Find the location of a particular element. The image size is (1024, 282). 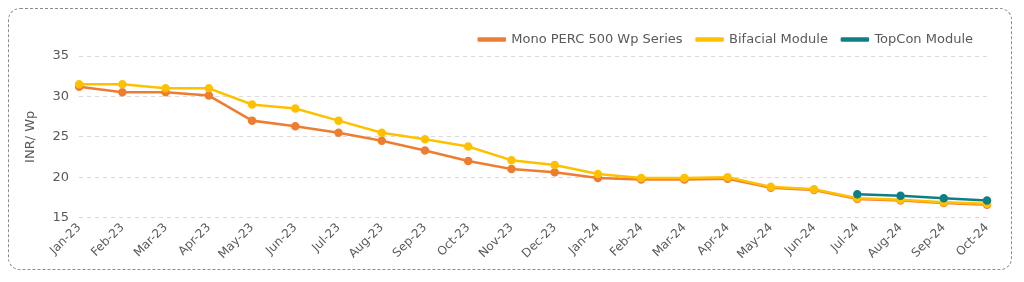

legend-label: Bifacial Module is located at coordinates (778, 38).